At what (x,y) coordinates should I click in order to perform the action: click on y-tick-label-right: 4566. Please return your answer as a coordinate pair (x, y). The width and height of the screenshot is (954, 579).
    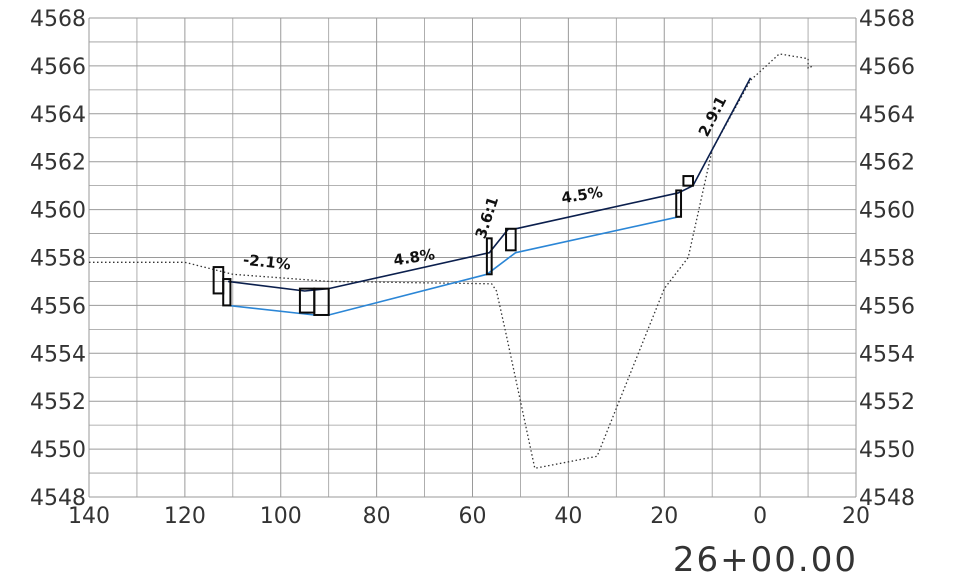
    Looking at the image, I should click on (887, 67).